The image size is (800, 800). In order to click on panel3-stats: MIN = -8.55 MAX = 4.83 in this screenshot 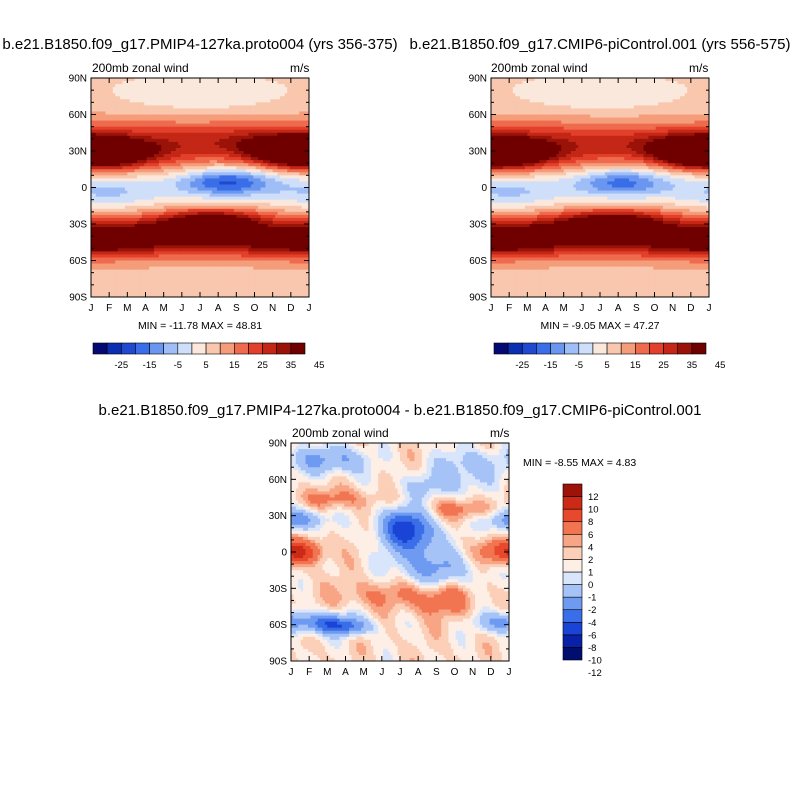, I will do `click(580, 463)`.